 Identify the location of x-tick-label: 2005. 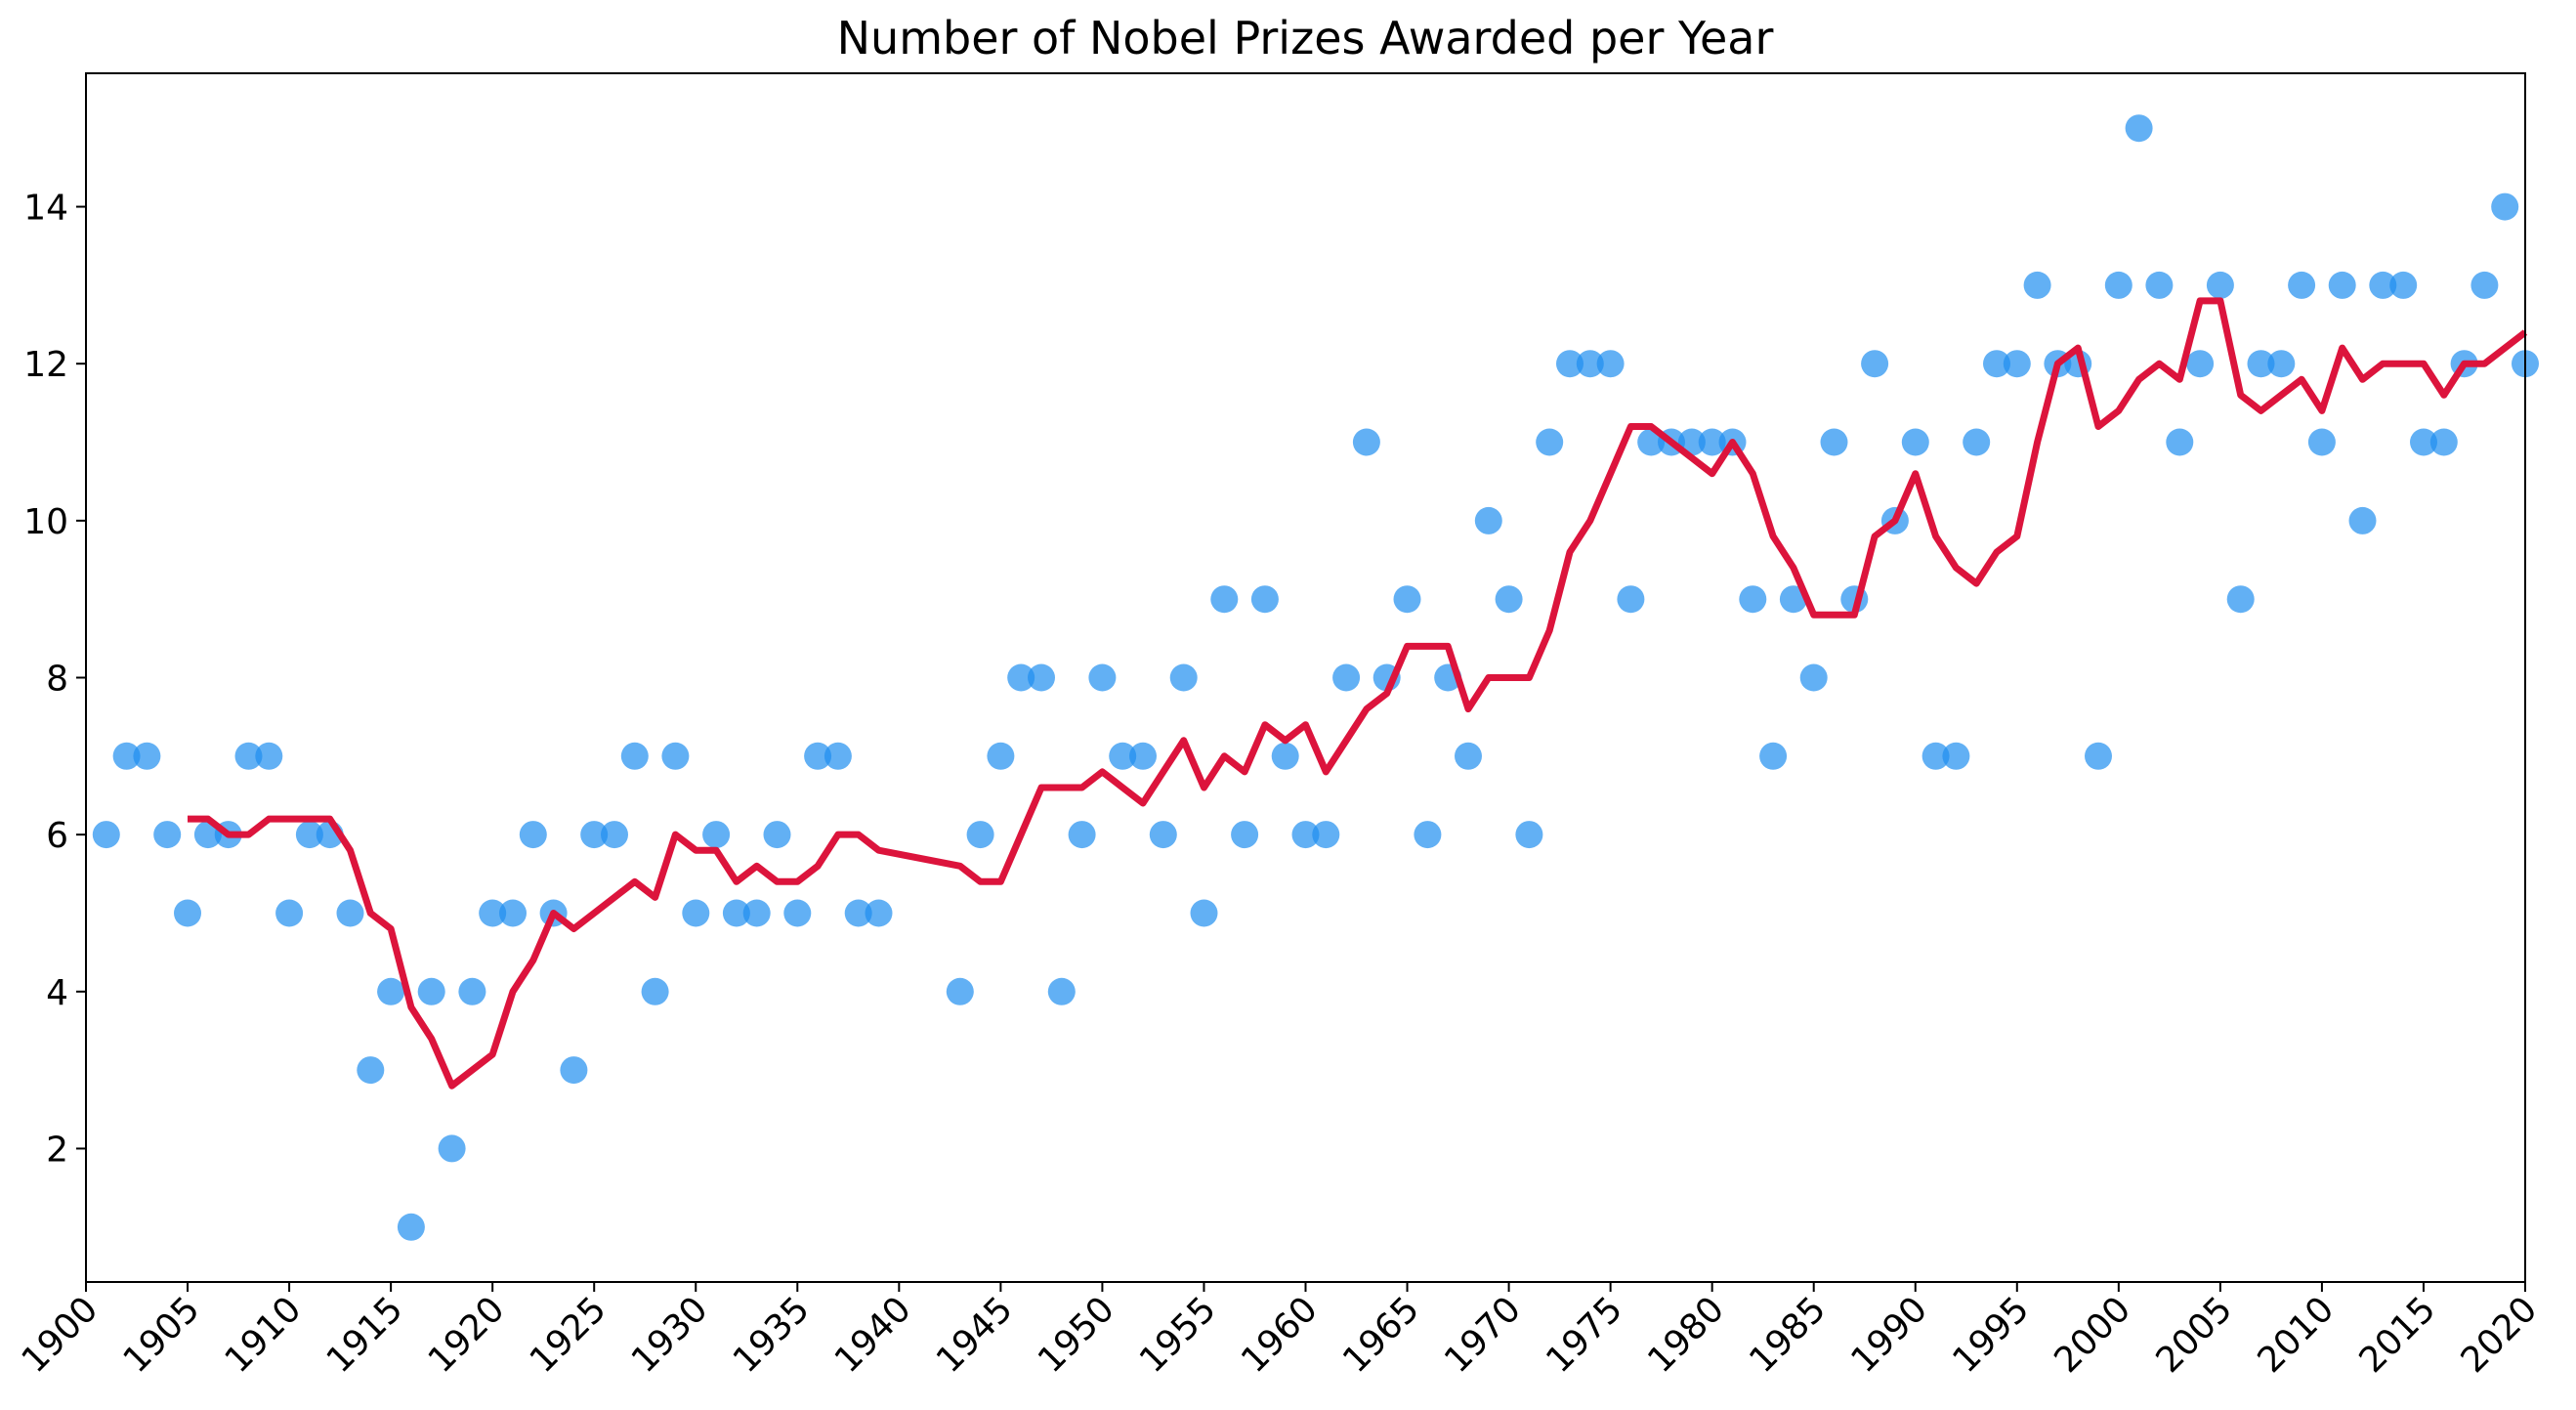
(2194, 1335).